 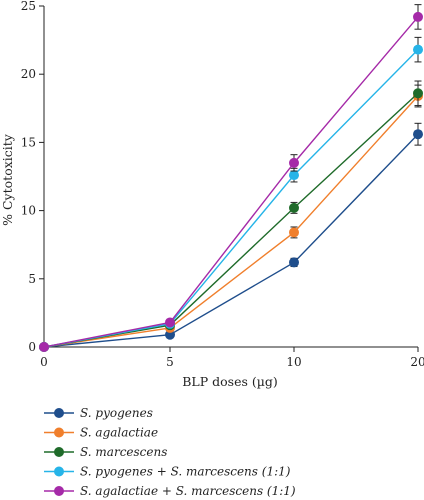 I want to click on x-tick-label: 0, so click(x=44, y=362).